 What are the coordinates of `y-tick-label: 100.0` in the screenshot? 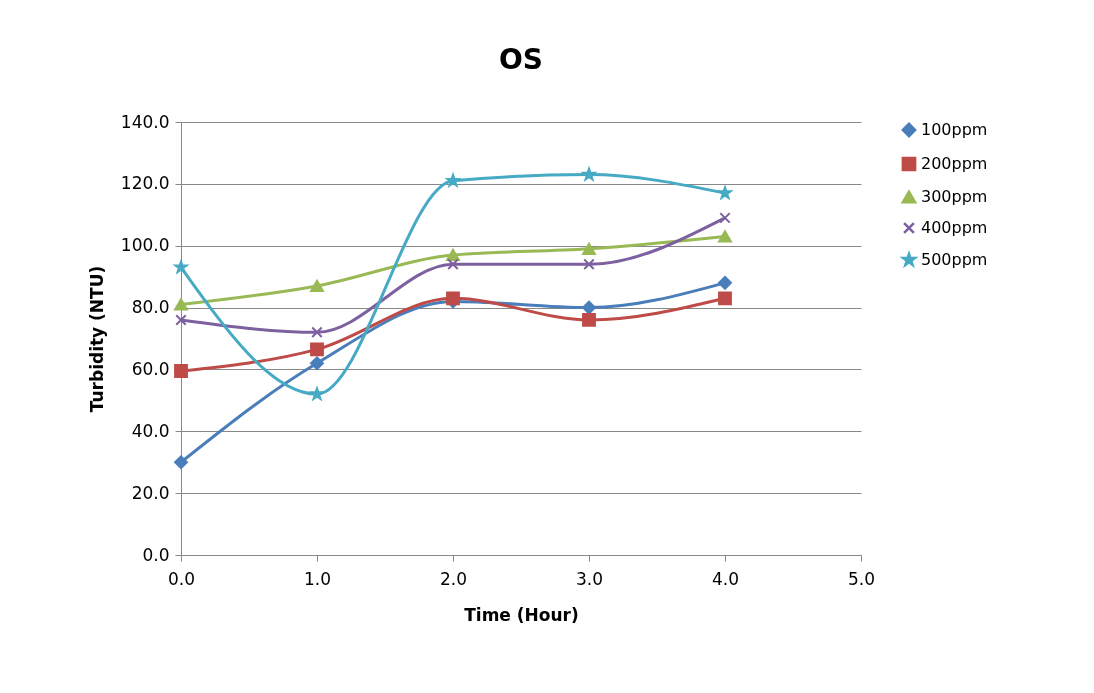 It's located at (145, 245).